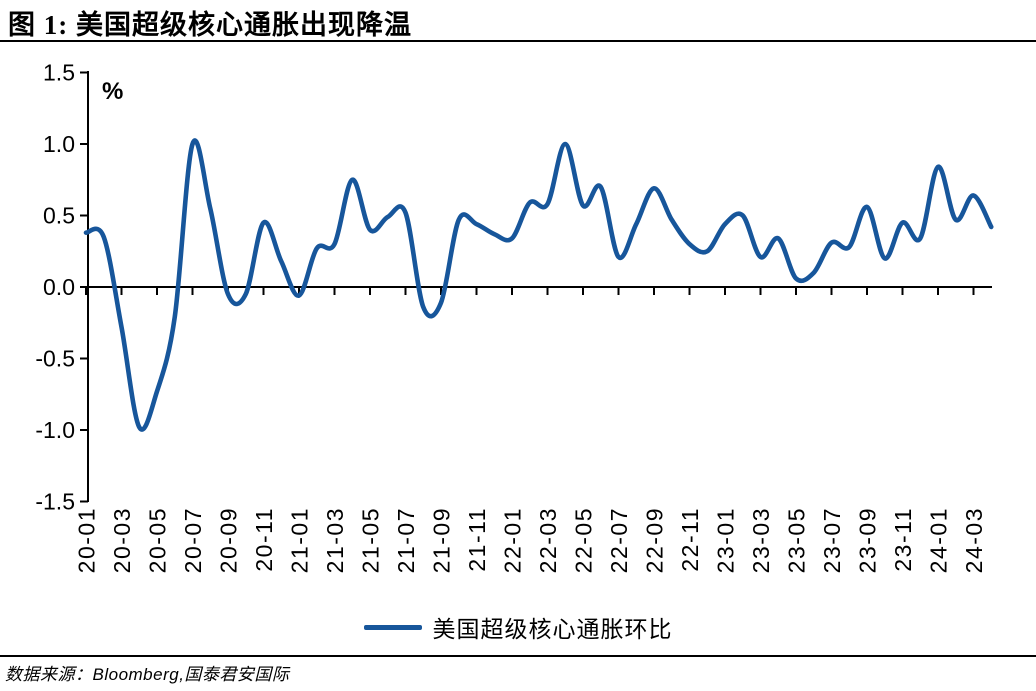  I want to click on x-tick-label: 20-11, so click(264, 539).